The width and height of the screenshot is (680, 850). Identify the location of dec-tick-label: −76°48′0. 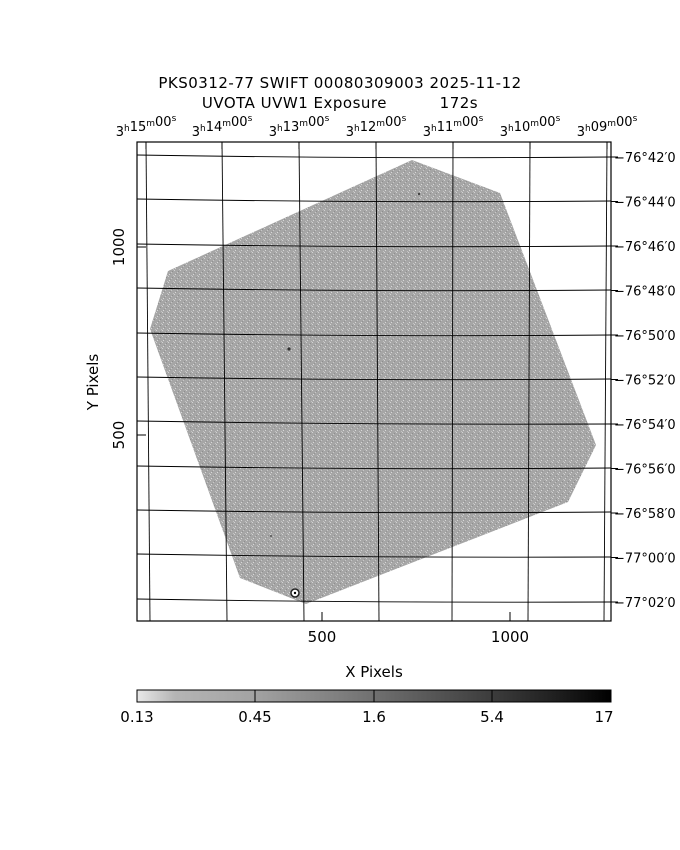
(645, 292).